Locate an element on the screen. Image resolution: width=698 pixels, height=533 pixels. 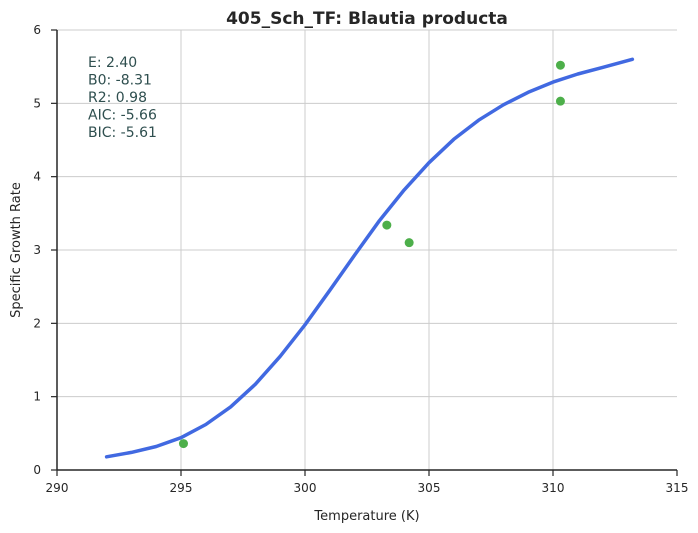
y-tick-label: 3 is located at coordinates (37, 250).